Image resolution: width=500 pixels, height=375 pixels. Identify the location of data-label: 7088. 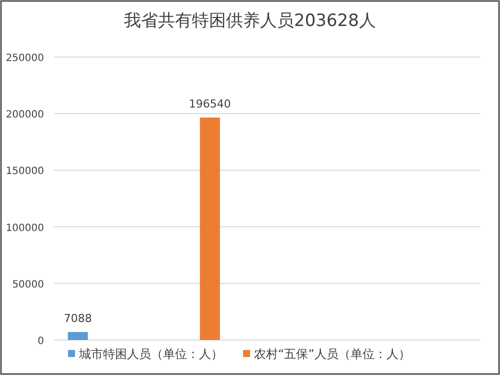
(78, 318).